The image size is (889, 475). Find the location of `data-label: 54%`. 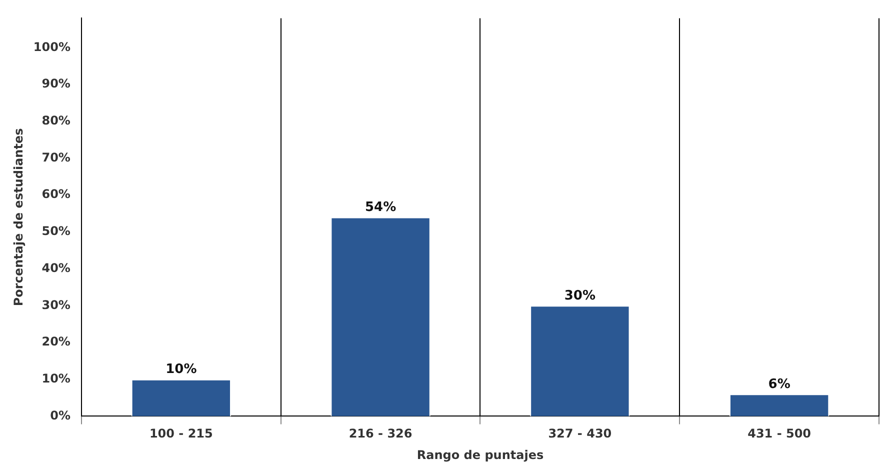

data-label: 54% is located at coordinates (380, 208).